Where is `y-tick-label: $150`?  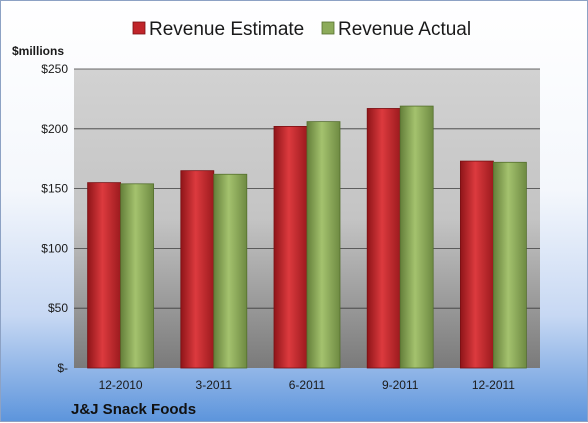
y-tick-label: $150 is located at coordinates (54, 189).